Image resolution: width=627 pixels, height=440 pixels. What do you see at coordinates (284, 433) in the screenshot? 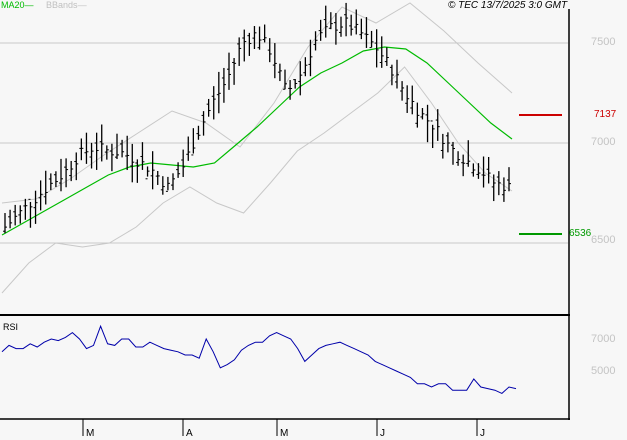
I see `x-label-may: M` at bounding box center [284, 433].